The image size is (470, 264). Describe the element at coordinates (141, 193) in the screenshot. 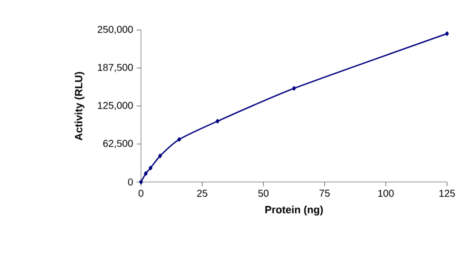

I see `x-tick-label: 0` at that location.